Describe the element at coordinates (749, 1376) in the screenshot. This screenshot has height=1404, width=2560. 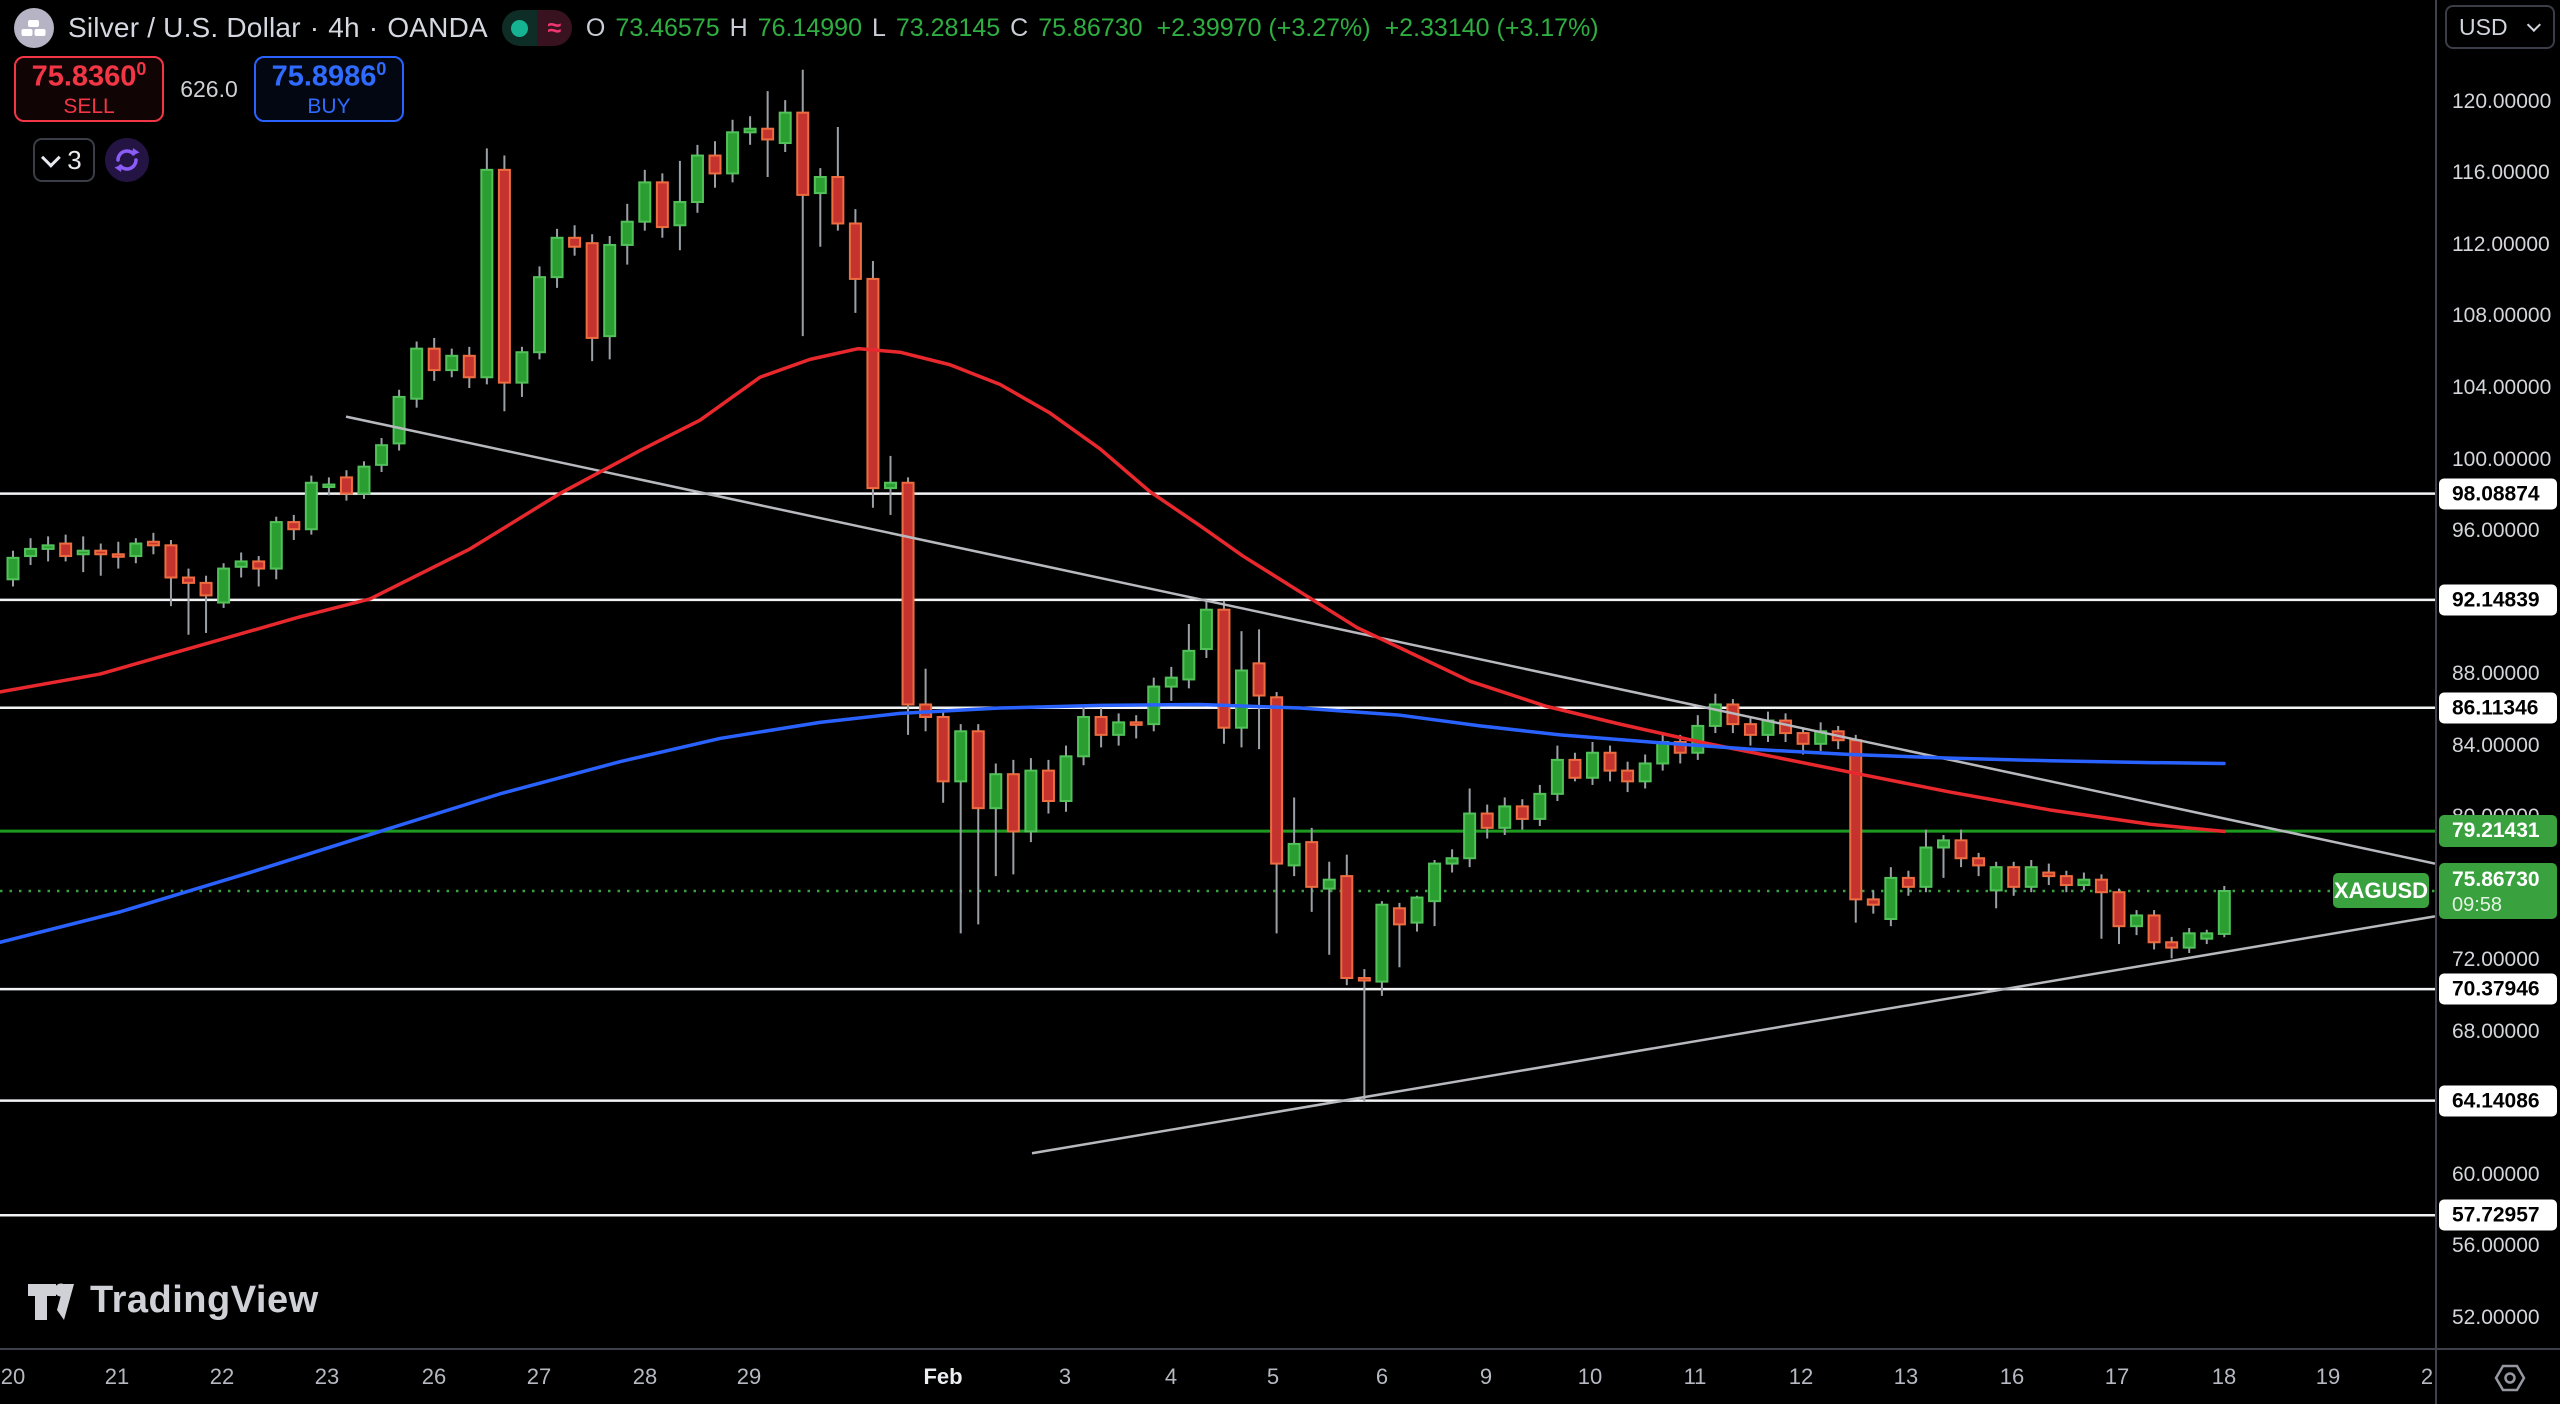
I see `time-axis-label: 29` at that location.